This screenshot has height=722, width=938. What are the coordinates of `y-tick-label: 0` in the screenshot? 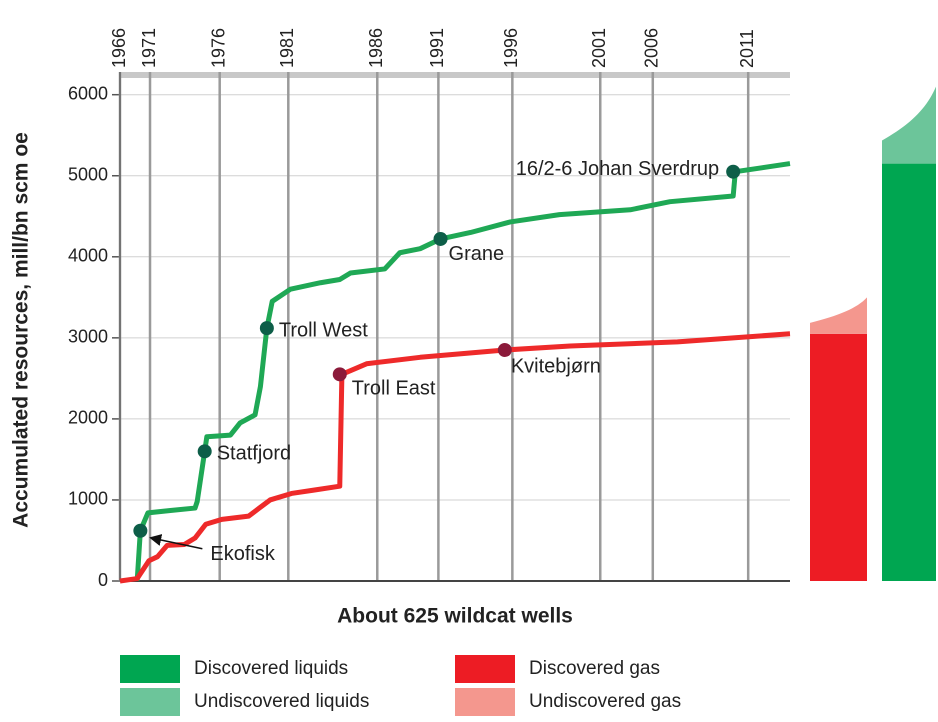 It's located at (103, 580).